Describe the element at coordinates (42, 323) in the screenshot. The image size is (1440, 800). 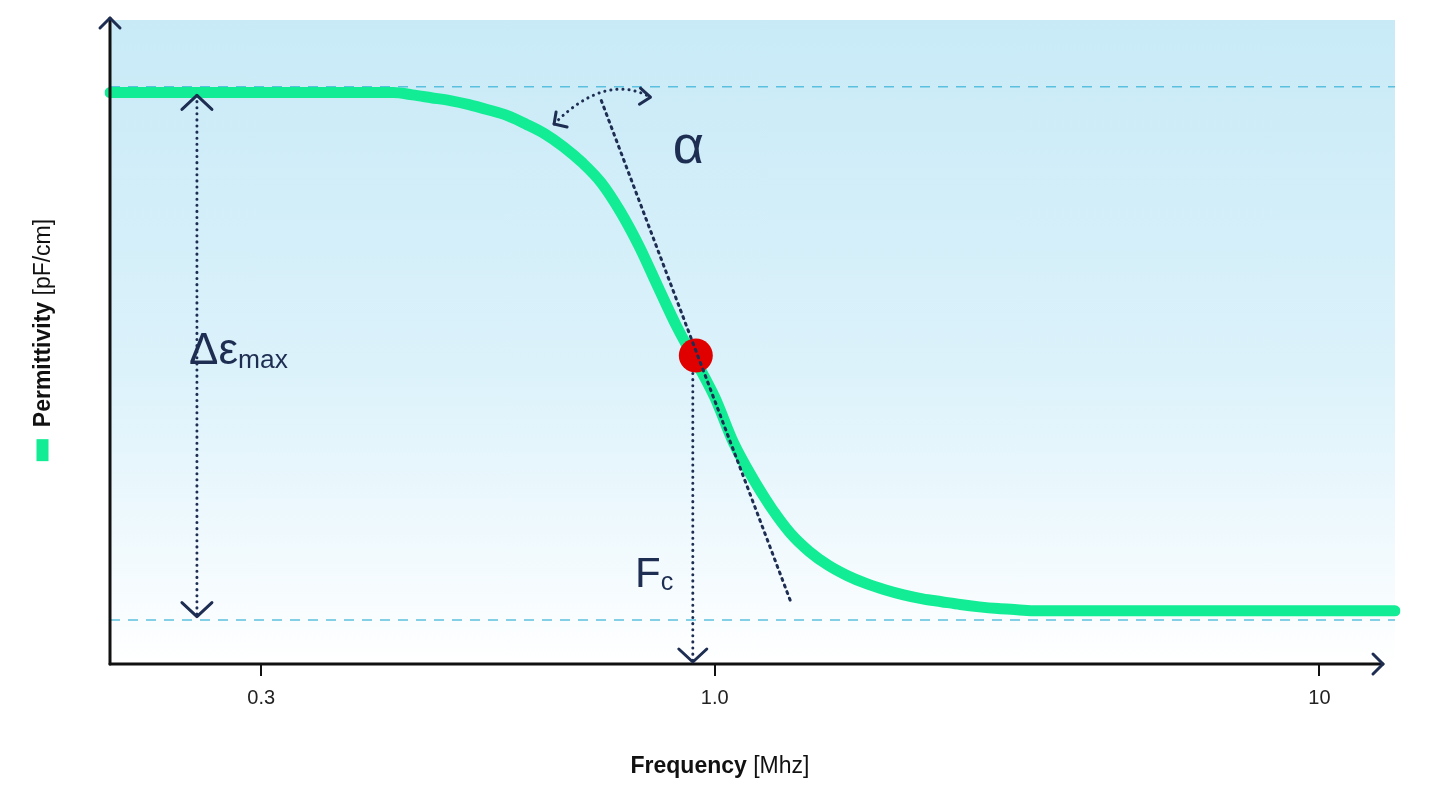
I see `y-axis-title: Permittivity [pF/cm]` at that location.